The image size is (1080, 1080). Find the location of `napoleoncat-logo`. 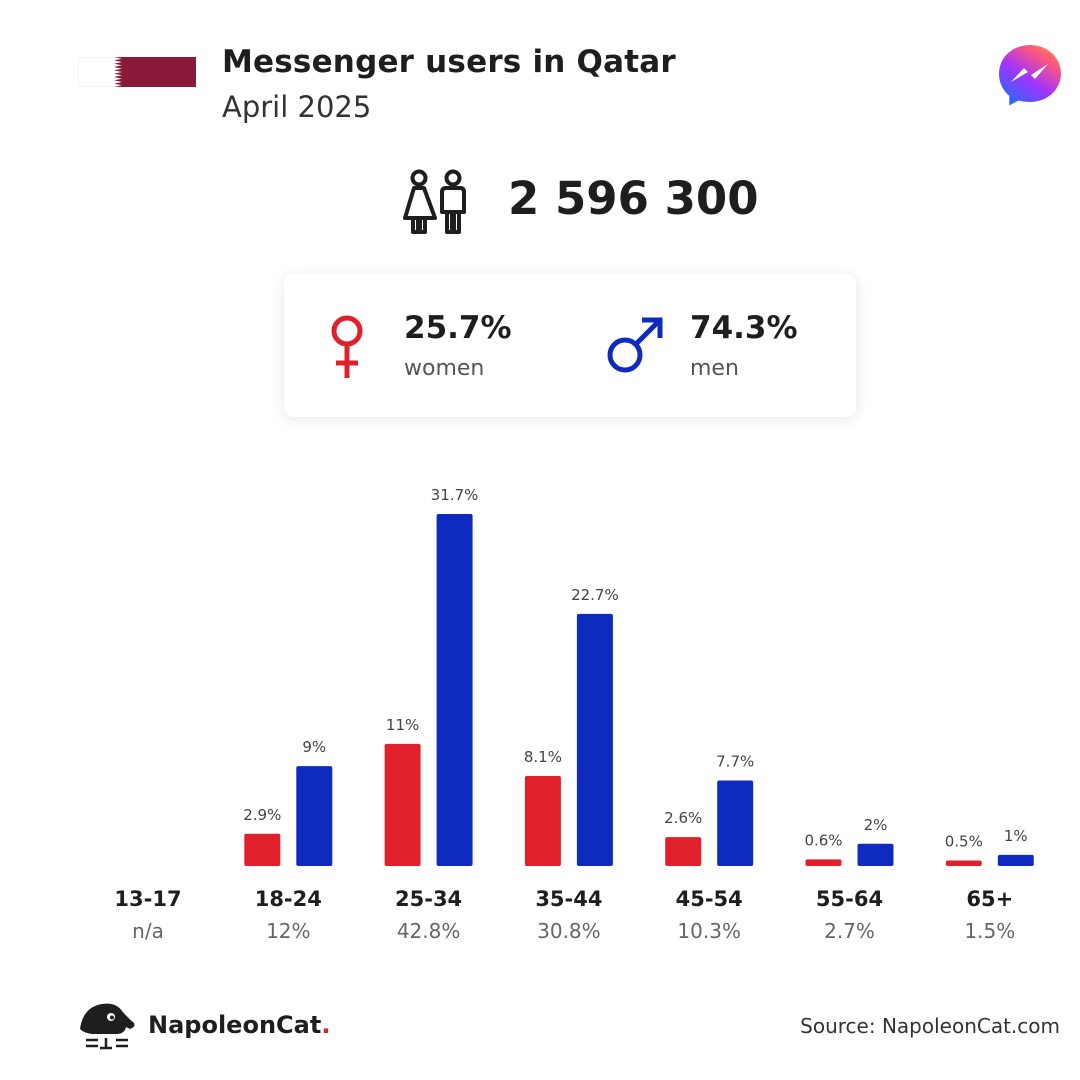

napoleoncat-logo is located at coordinates (107, 1026).